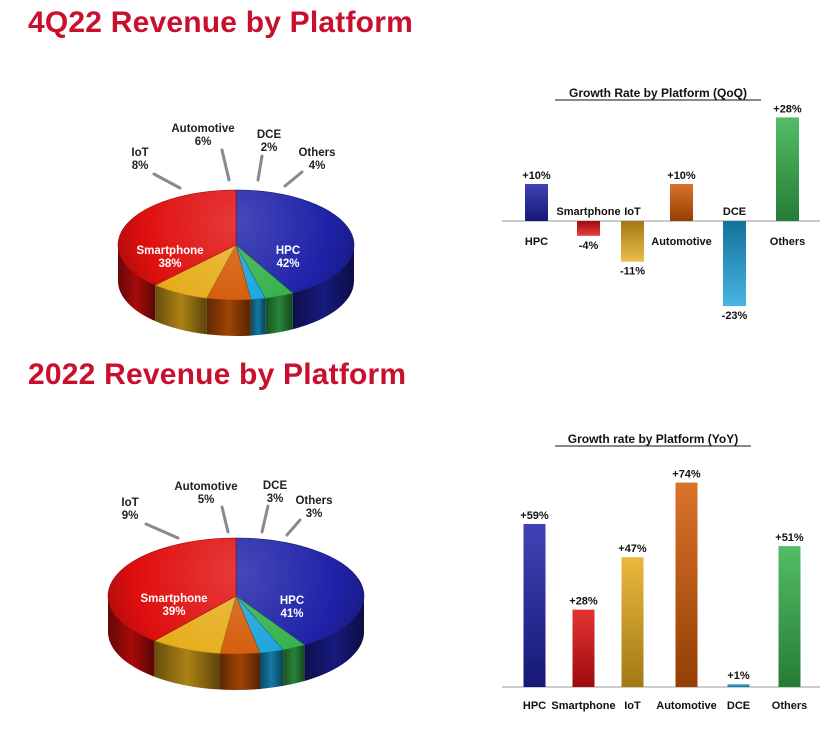 This screenshot has height=734, width=829. I want to click on year-revenue-heading: 2022 Revenue by Platform, so click(217, 374).